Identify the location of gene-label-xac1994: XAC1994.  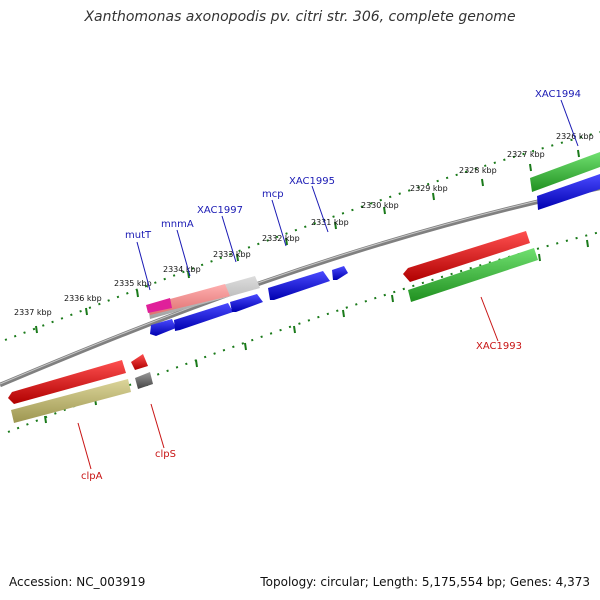
(558, 94).